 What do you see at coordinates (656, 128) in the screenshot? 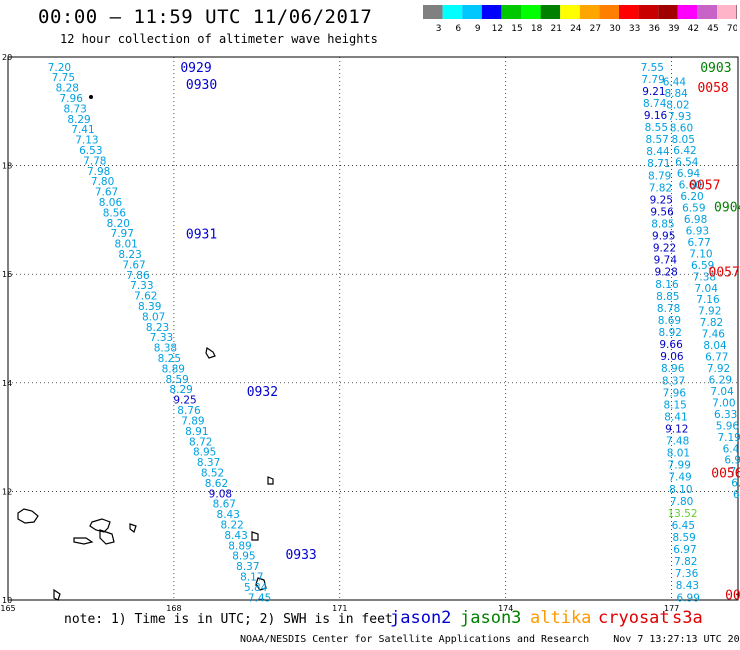
I see `wave-height-cryosat: 8.55` at bounding box center [656, 128].